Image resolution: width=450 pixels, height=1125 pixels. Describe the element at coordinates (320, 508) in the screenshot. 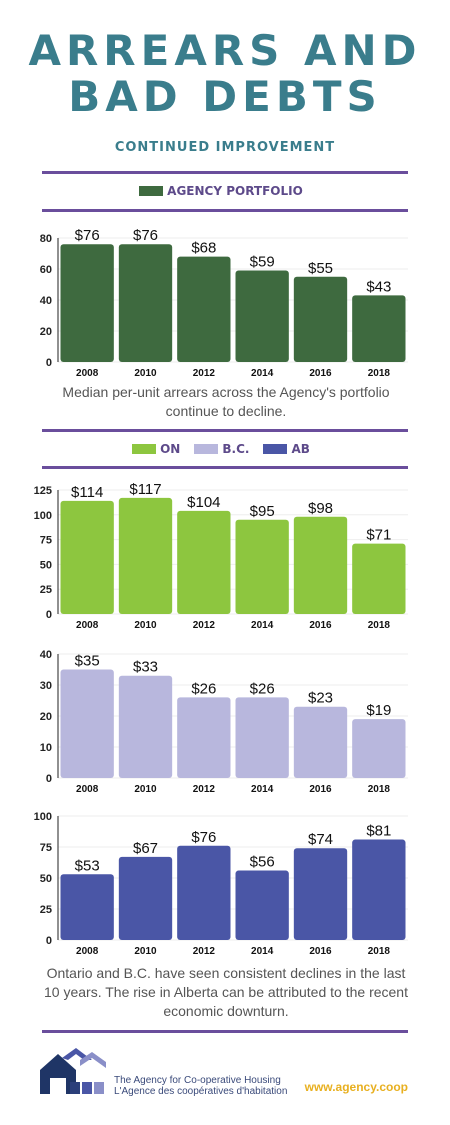

I see `data-label: $98` at that location.